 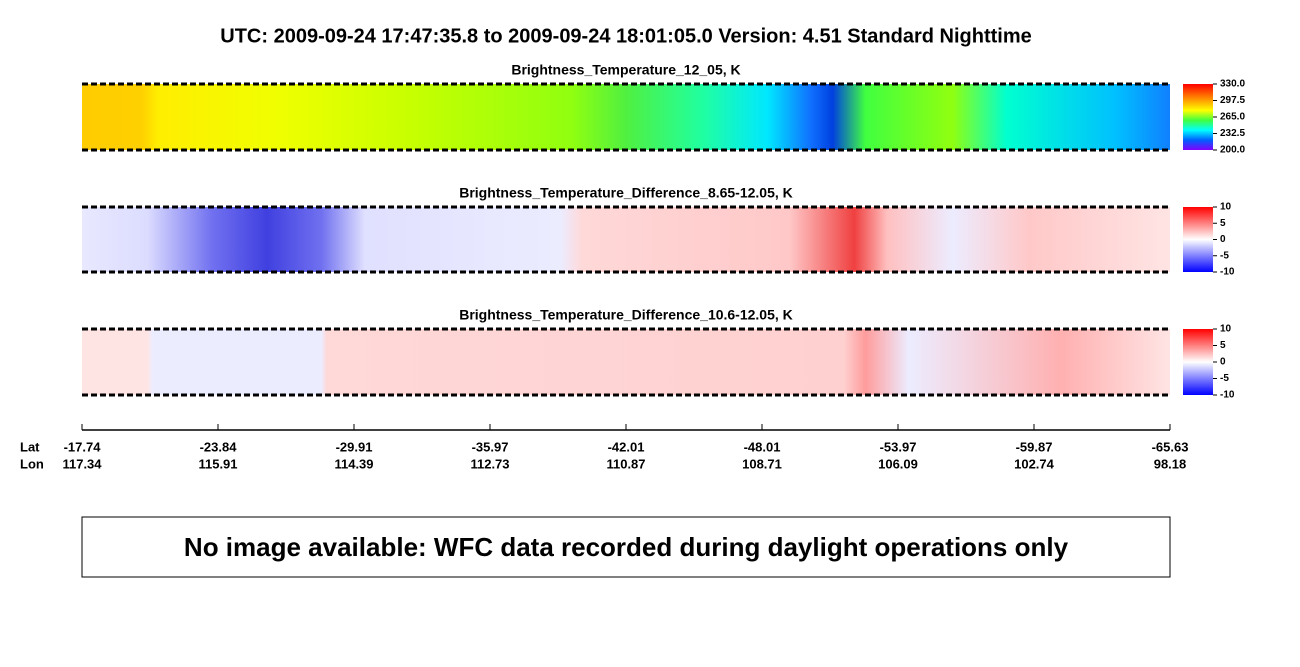 I want to click on colorbar-tick-label: 265.0, so click(x=1232, y=117).